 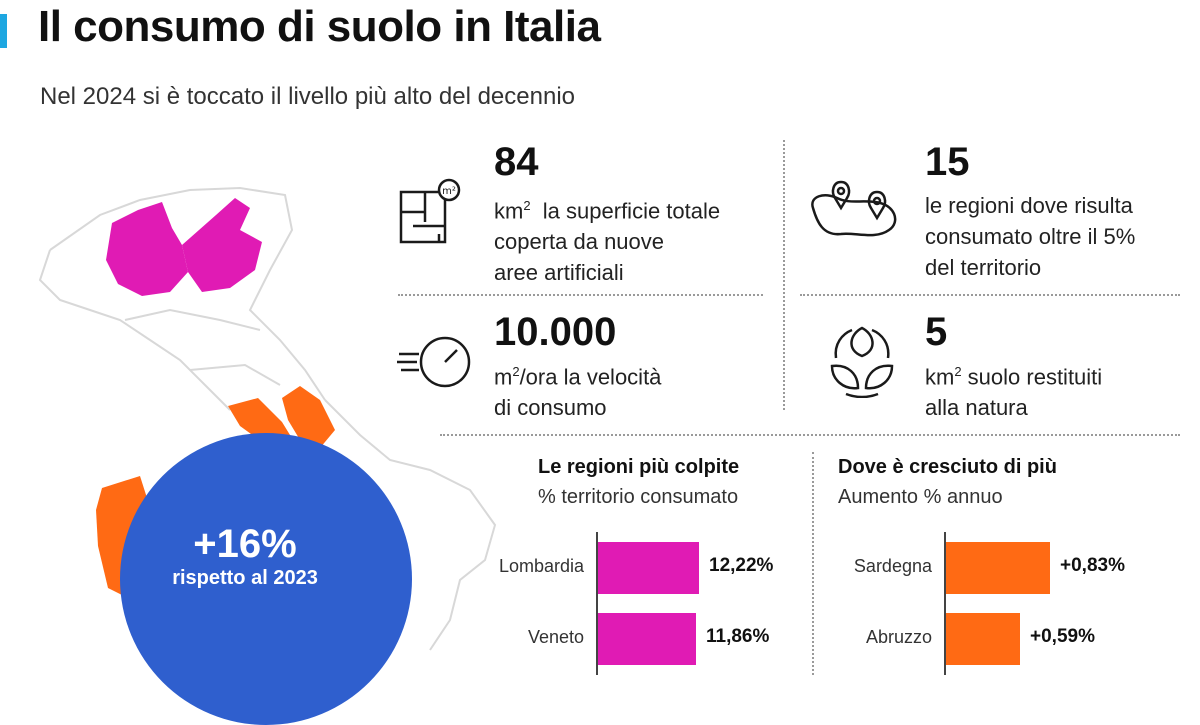 What do you see at coordinates (1062, 636) in the screenshot?
I see `chart2-value-label: +0,59%` at bounding box center [1062, 636].